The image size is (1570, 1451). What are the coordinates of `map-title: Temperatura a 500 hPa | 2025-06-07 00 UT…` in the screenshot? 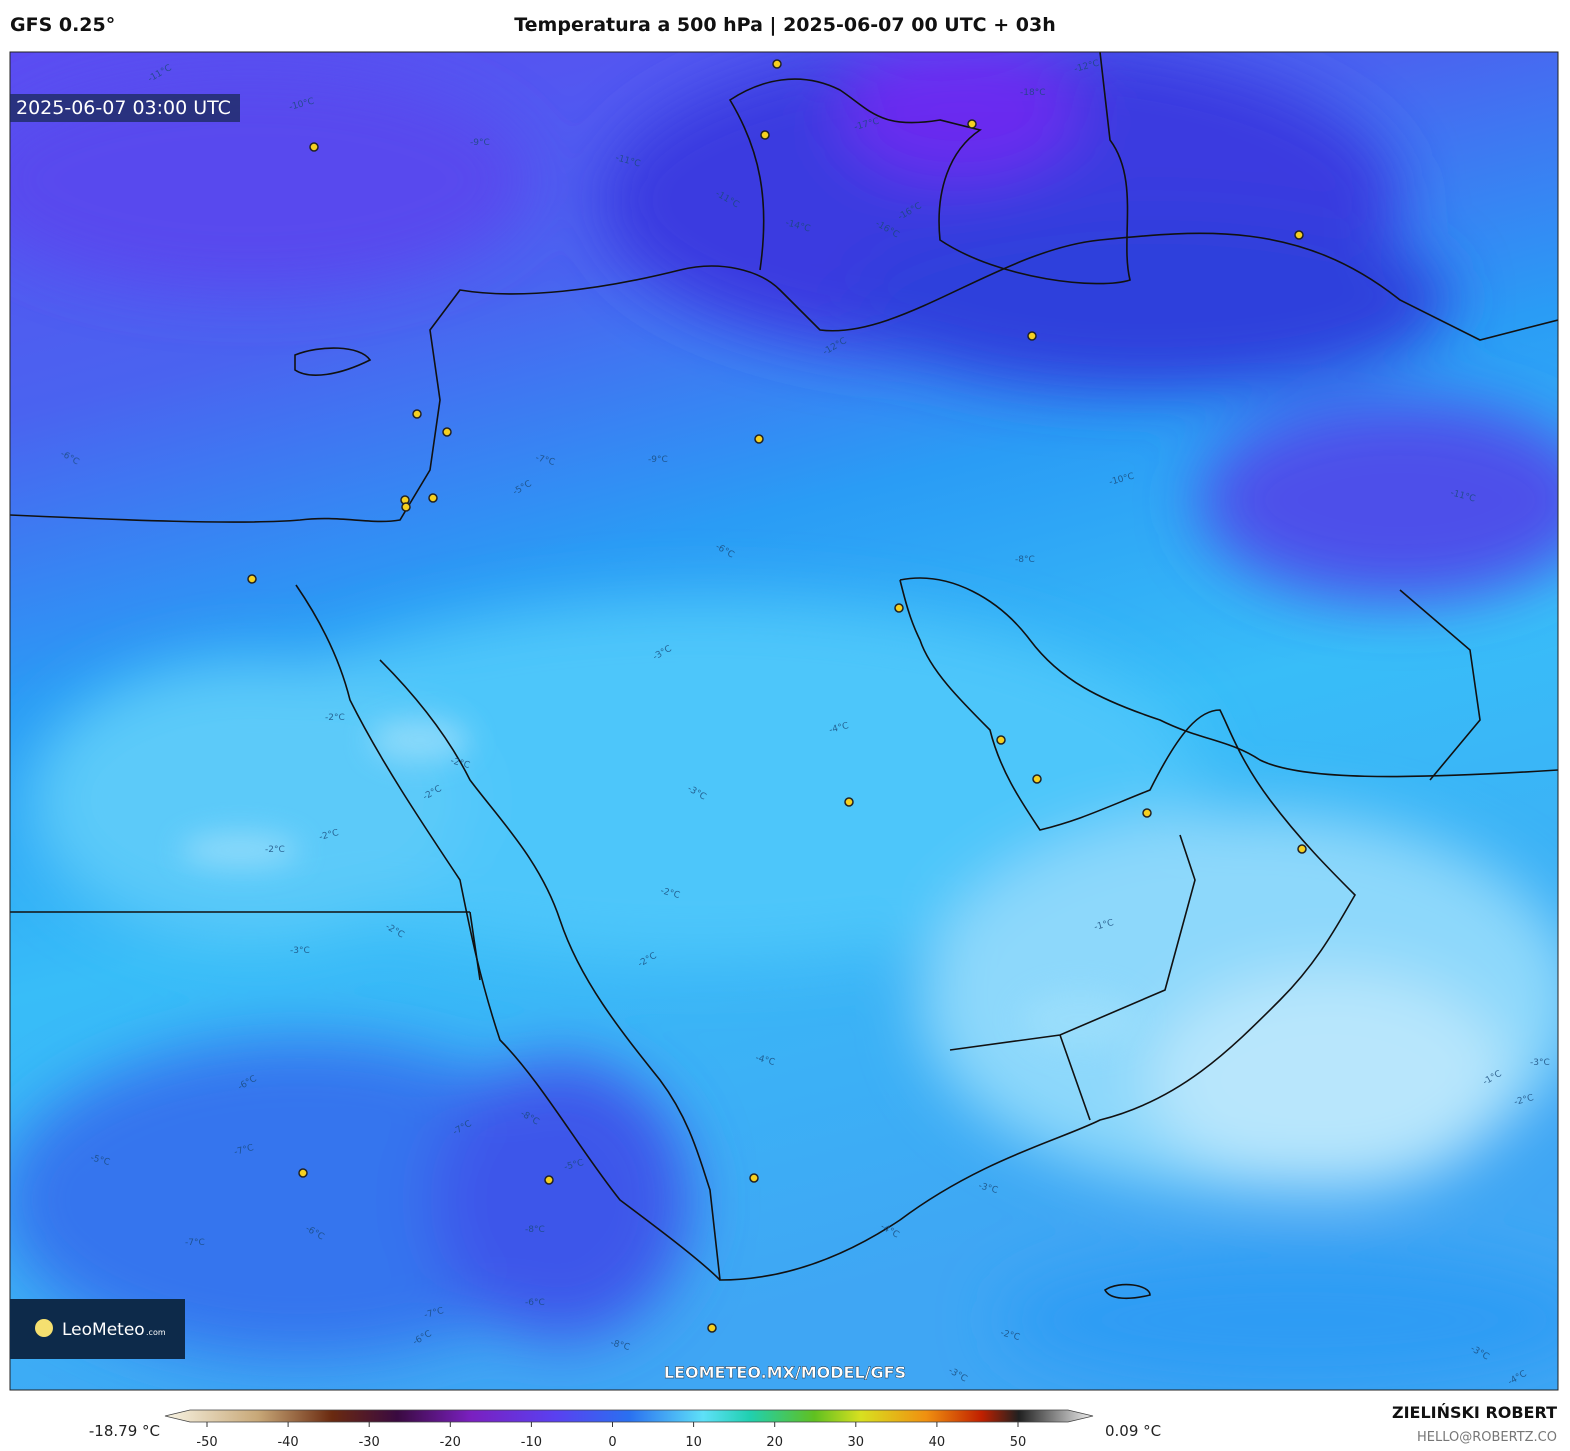 It's located at (785, 25).